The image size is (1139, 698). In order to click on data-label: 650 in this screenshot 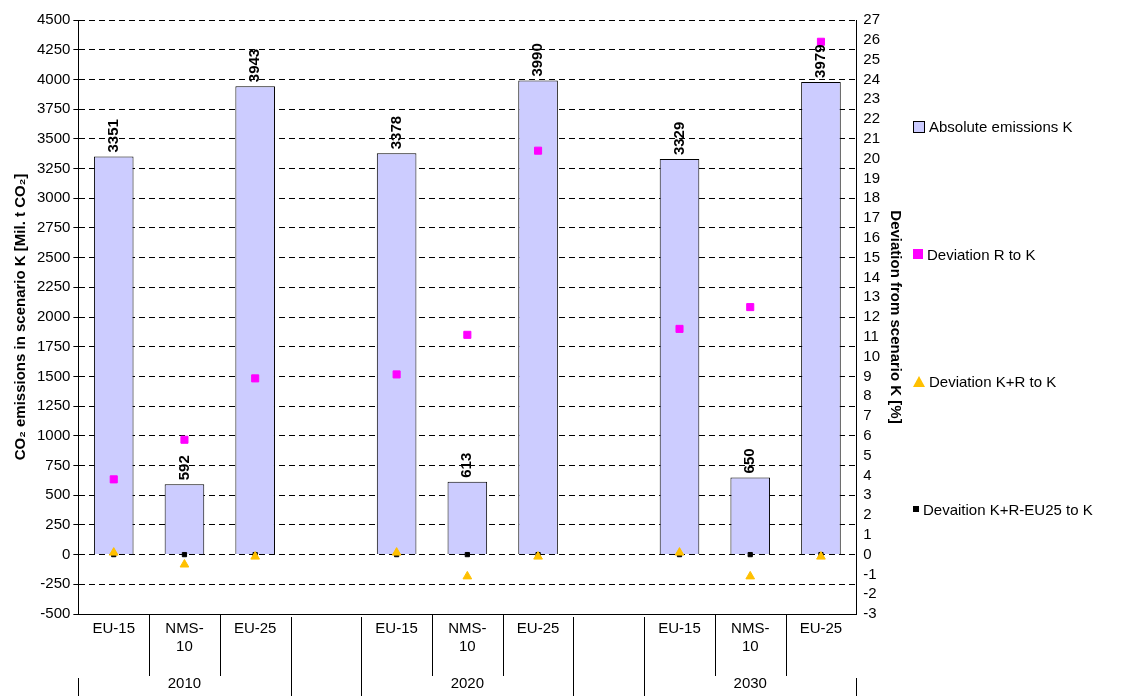, I will do `click(749, 461)`.